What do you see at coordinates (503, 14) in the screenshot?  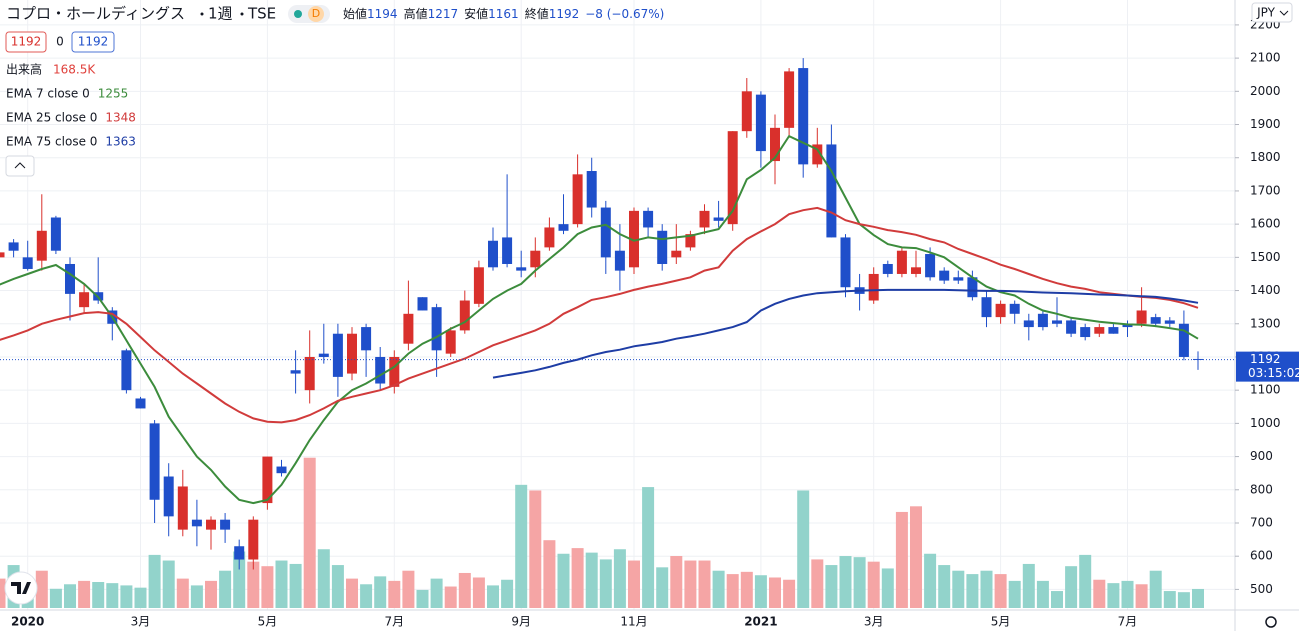 I see `stat-value: 1161` at bounding box center [503, 14].